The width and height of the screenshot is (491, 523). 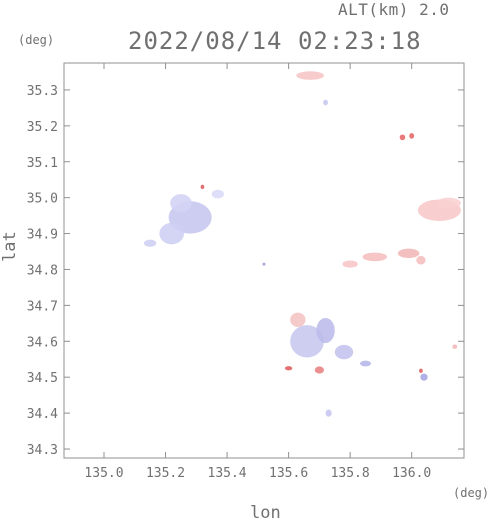 I want to click on y-tick-label: 34.3, so click(x=42, y=450).